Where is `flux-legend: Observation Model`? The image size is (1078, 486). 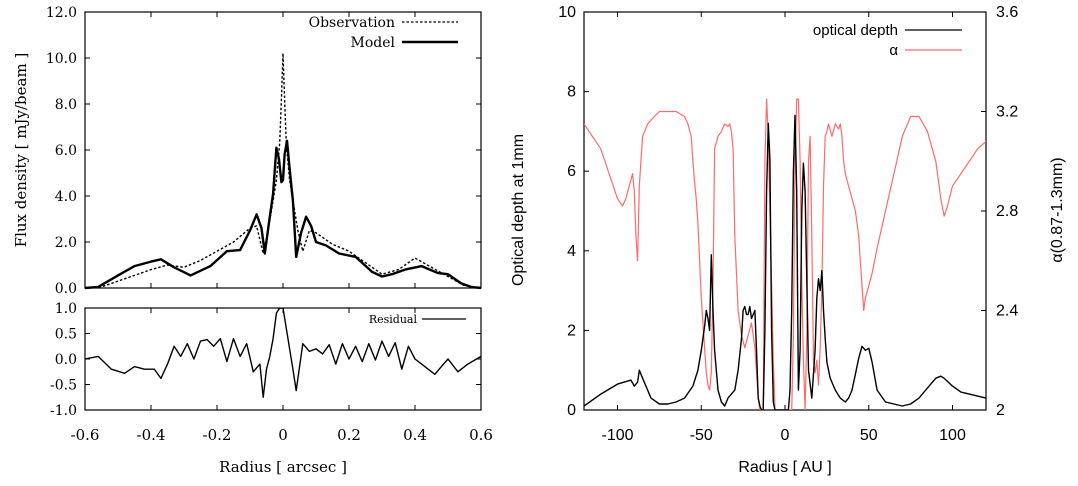
flux-legend: Observation Model is located at coordinates (383, 33).